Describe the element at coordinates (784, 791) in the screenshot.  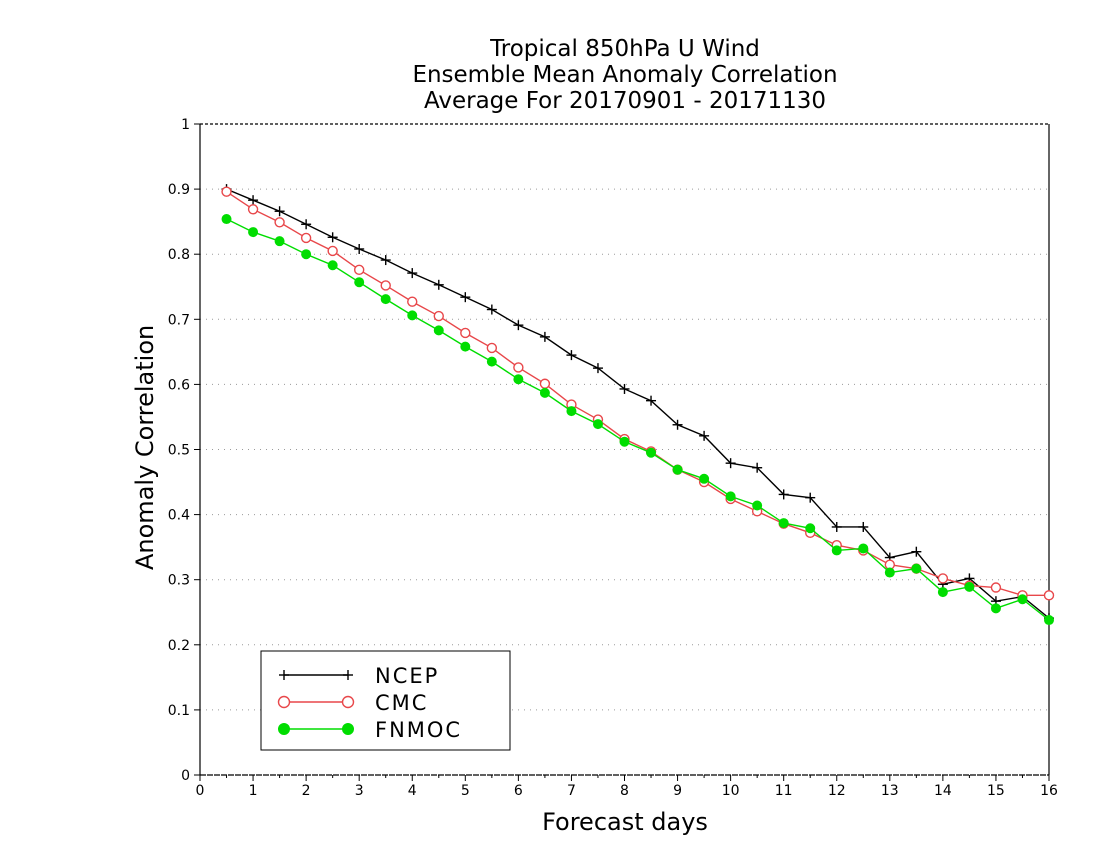
I see `x-tick-label: 11` at that location.